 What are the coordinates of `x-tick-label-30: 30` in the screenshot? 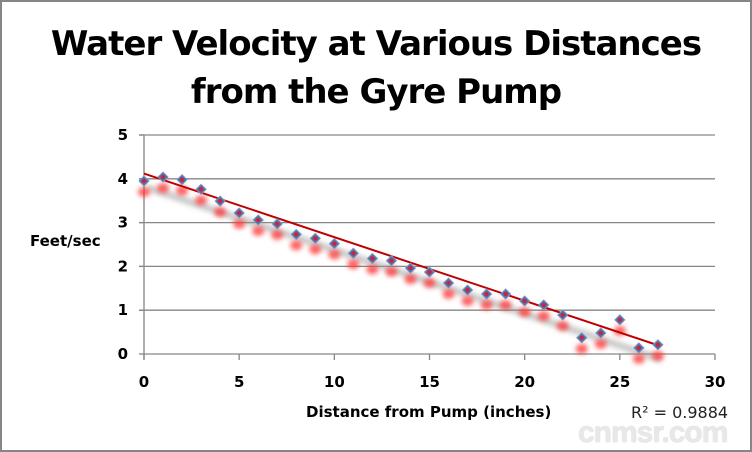 It's located at (715, 382).